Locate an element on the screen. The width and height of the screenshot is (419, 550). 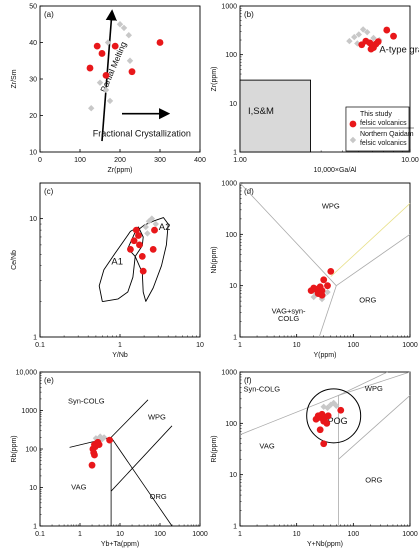
legend-study-label: This study is located at coordinates (376, 114).